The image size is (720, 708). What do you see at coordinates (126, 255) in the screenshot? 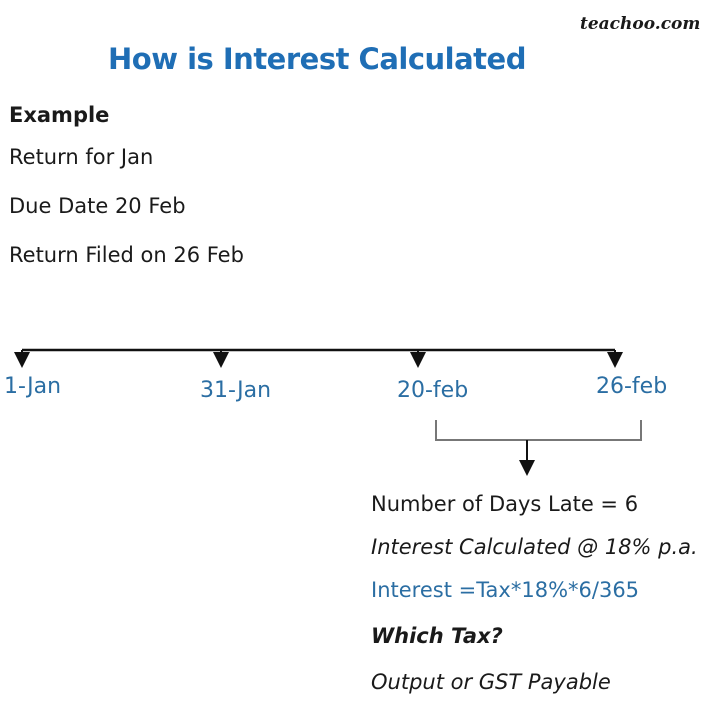
I see `example-line-filed: Return Filed on 26 Feb` at bounding box center [126, 255].